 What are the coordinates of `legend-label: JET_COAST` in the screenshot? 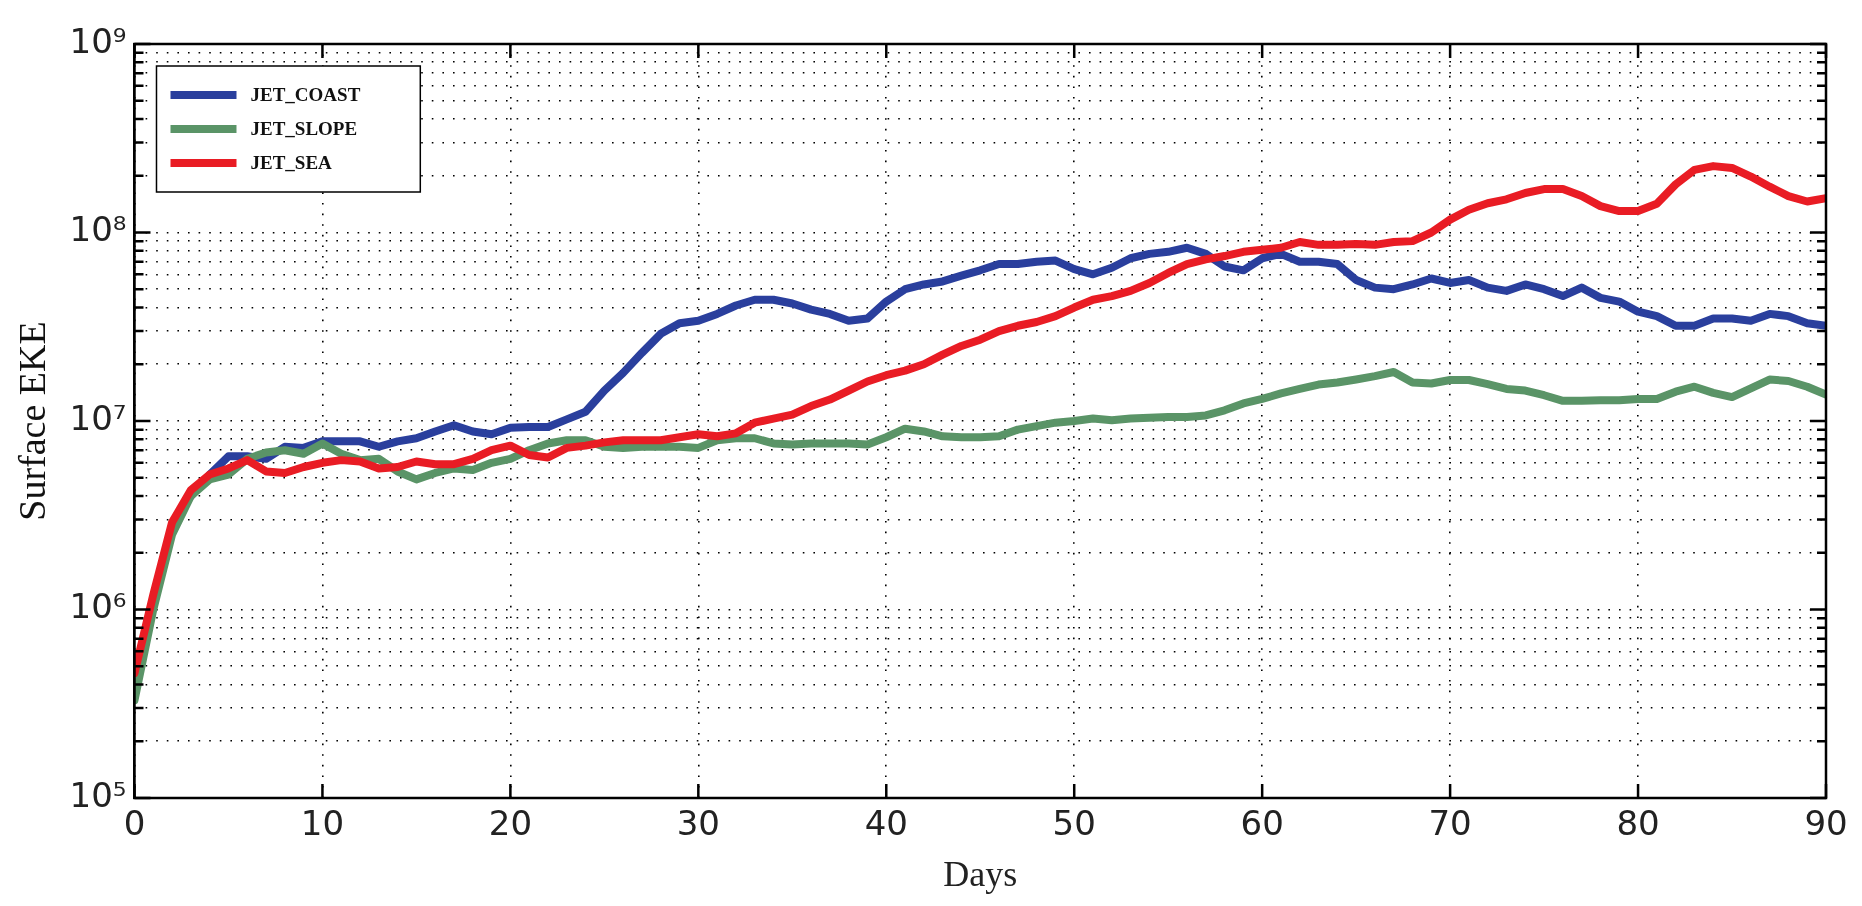 It's located at (305, 94).